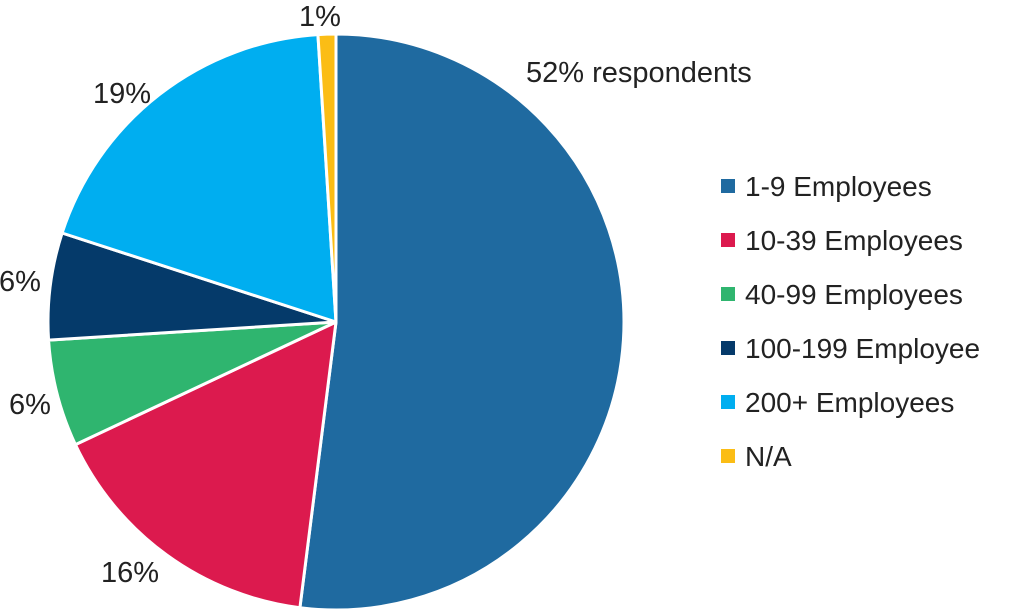 The image size is (1024, 615). I want to click on legend-label: 10-39 Employees, so click(854, 240).